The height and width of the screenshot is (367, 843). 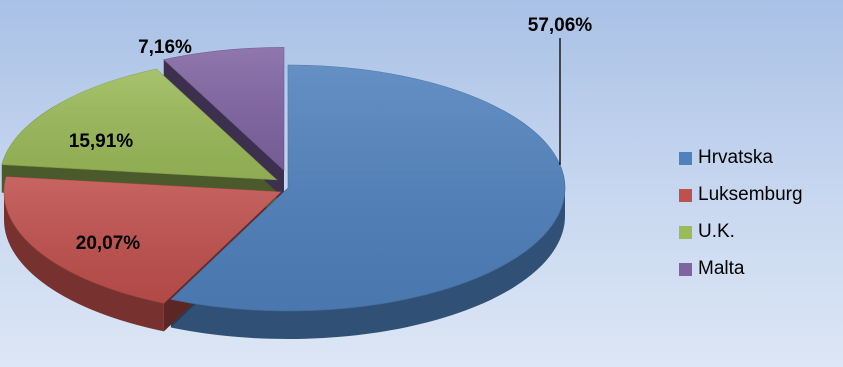 What do you see at coordinates (735, 157) in the screenshot?
I see `legend-label: Hrvatska` at bounding box center [735, 157].